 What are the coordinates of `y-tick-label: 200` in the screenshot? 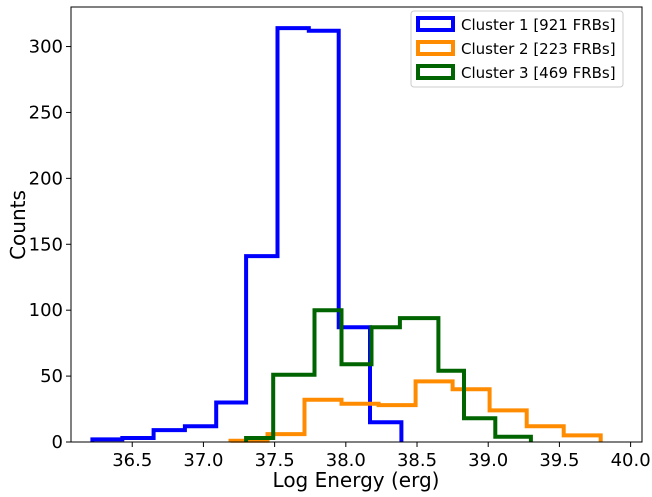 It's located at (46, 178).